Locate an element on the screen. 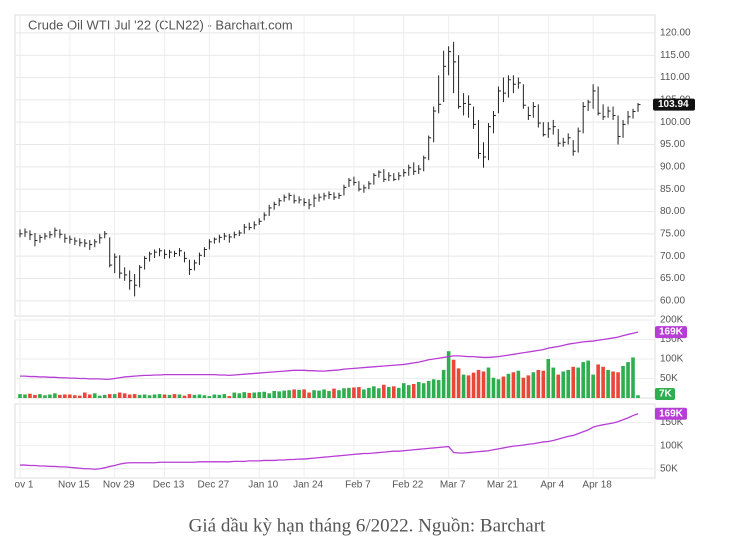  y-tick-label: 115.00 is located at coordinates (675, 55).